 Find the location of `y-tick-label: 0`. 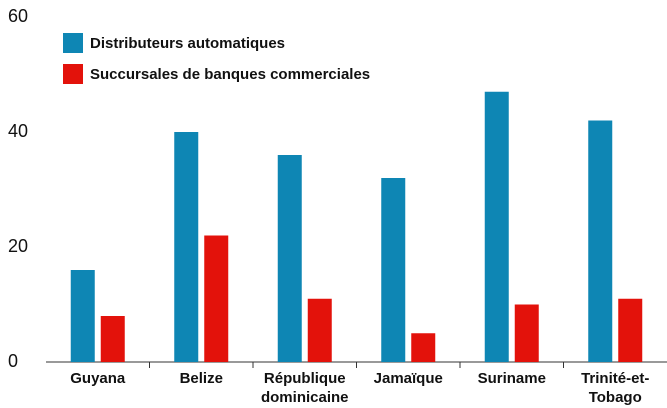

y-tick-label: 0 is located at coordinates (13, 361).